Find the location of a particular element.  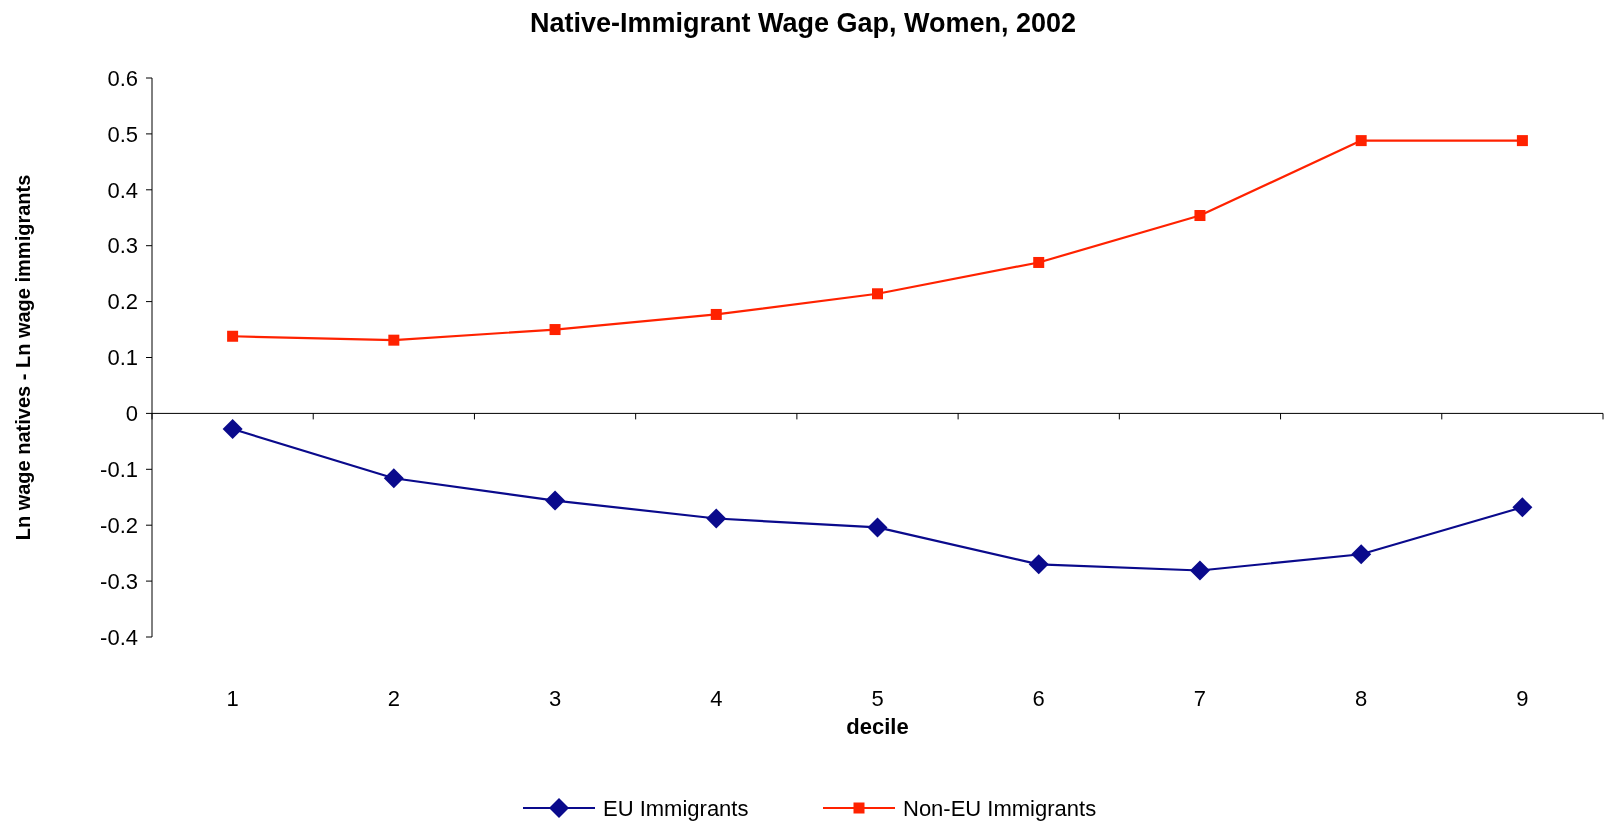

y-tick-label: 0.4 is located at coordinates (122, 190).